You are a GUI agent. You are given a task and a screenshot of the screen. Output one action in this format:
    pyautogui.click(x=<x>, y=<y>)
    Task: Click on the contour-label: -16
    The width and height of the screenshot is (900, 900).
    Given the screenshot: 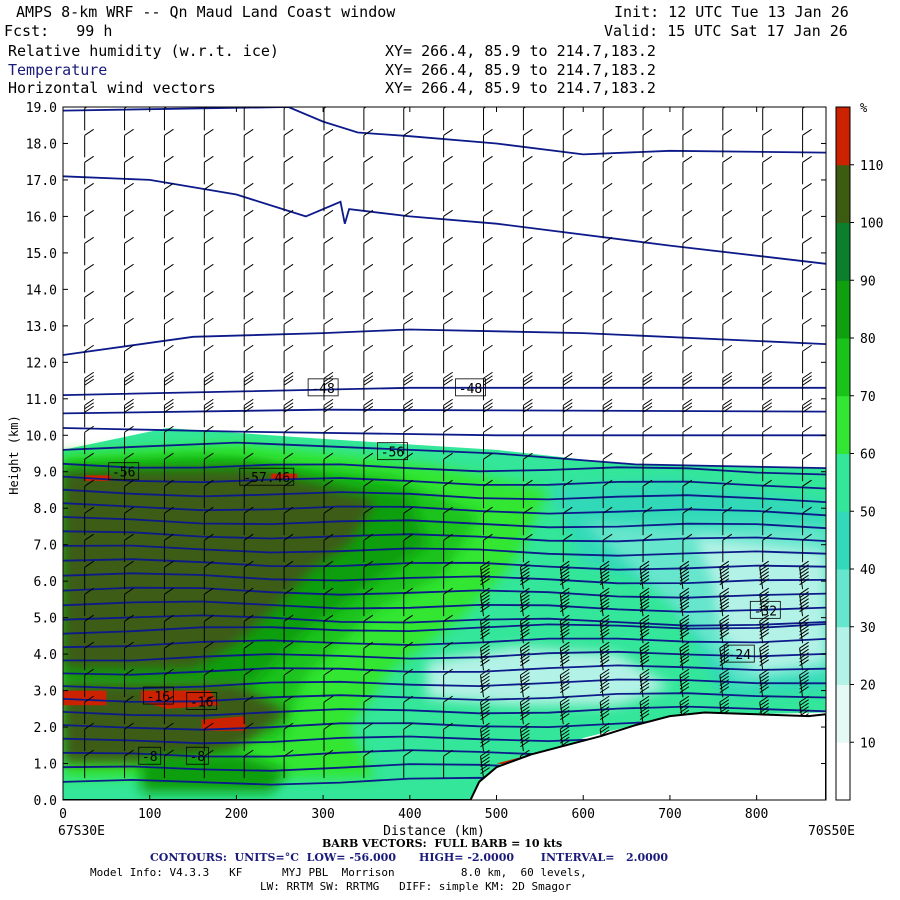 What is the action you would take?
    pyautogui.click(x=202, y=701)
    